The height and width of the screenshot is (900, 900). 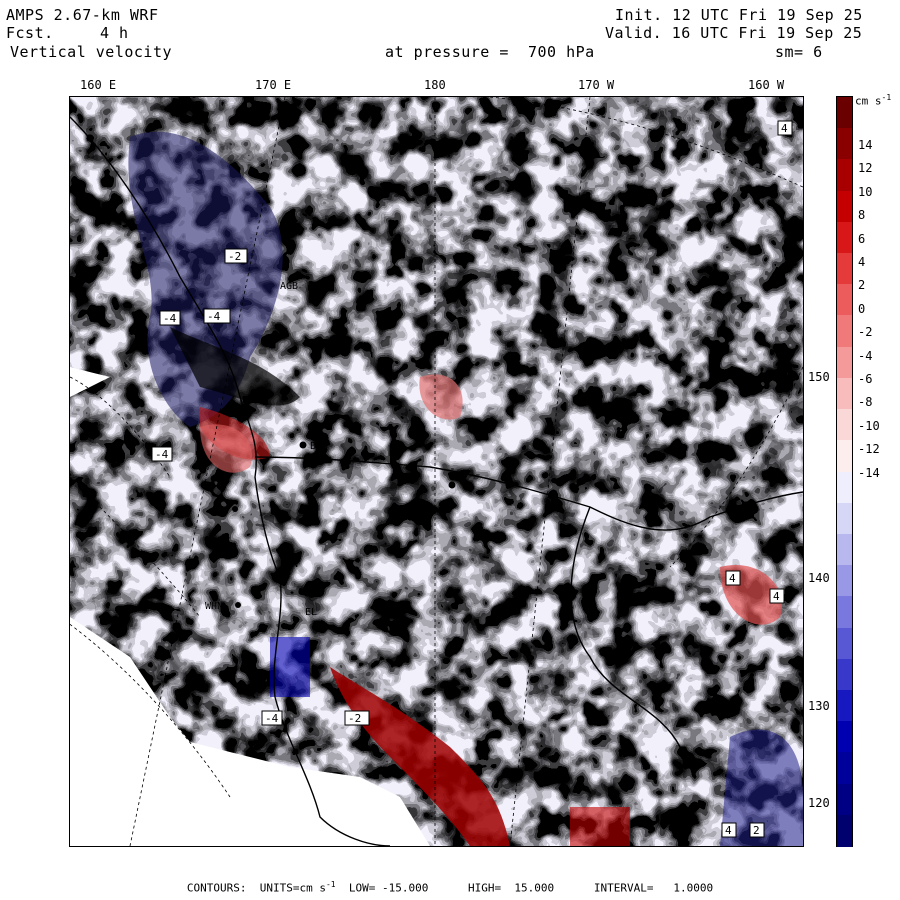 What do you see at coordinates (865, 379) in the screenshot?
I see `colorbar-tick-label: -6` at bounding box center [865, 379].